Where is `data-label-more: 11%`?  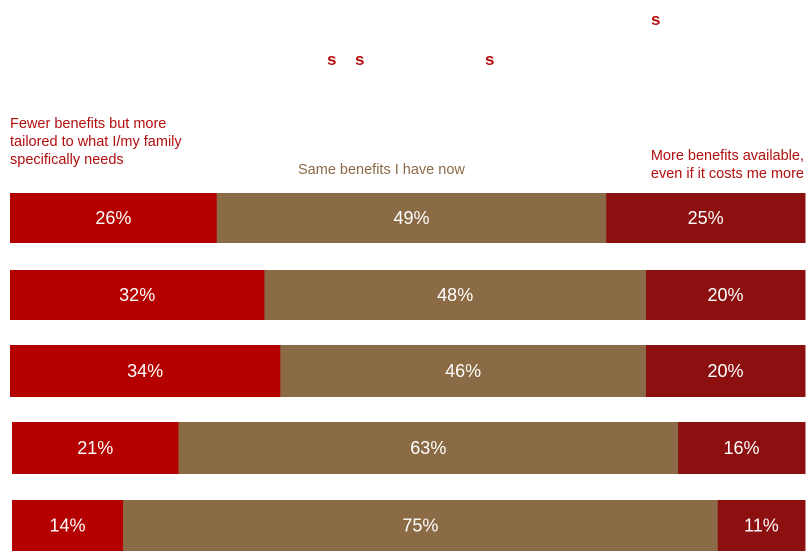
data-label-more: 11% is located at coordinates (761, 526).